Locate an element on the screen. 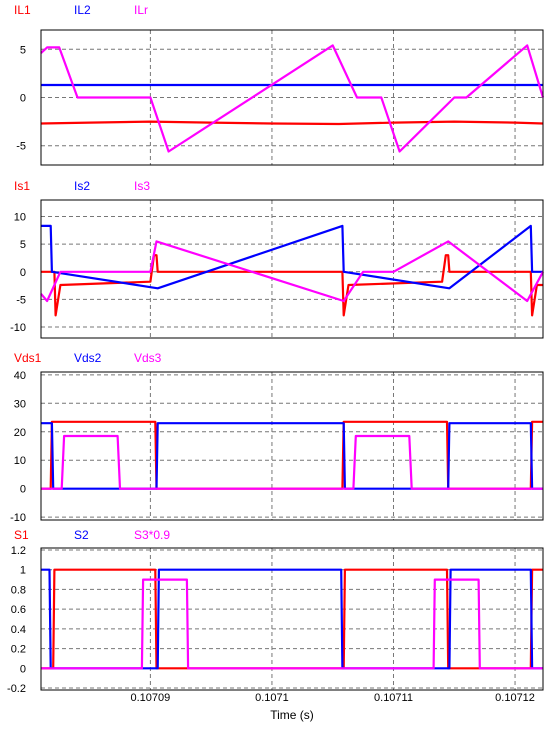 The width and height of the screenshot is (550, 732). x-axis-label: Time (s) is located at coordinates (292, 715).